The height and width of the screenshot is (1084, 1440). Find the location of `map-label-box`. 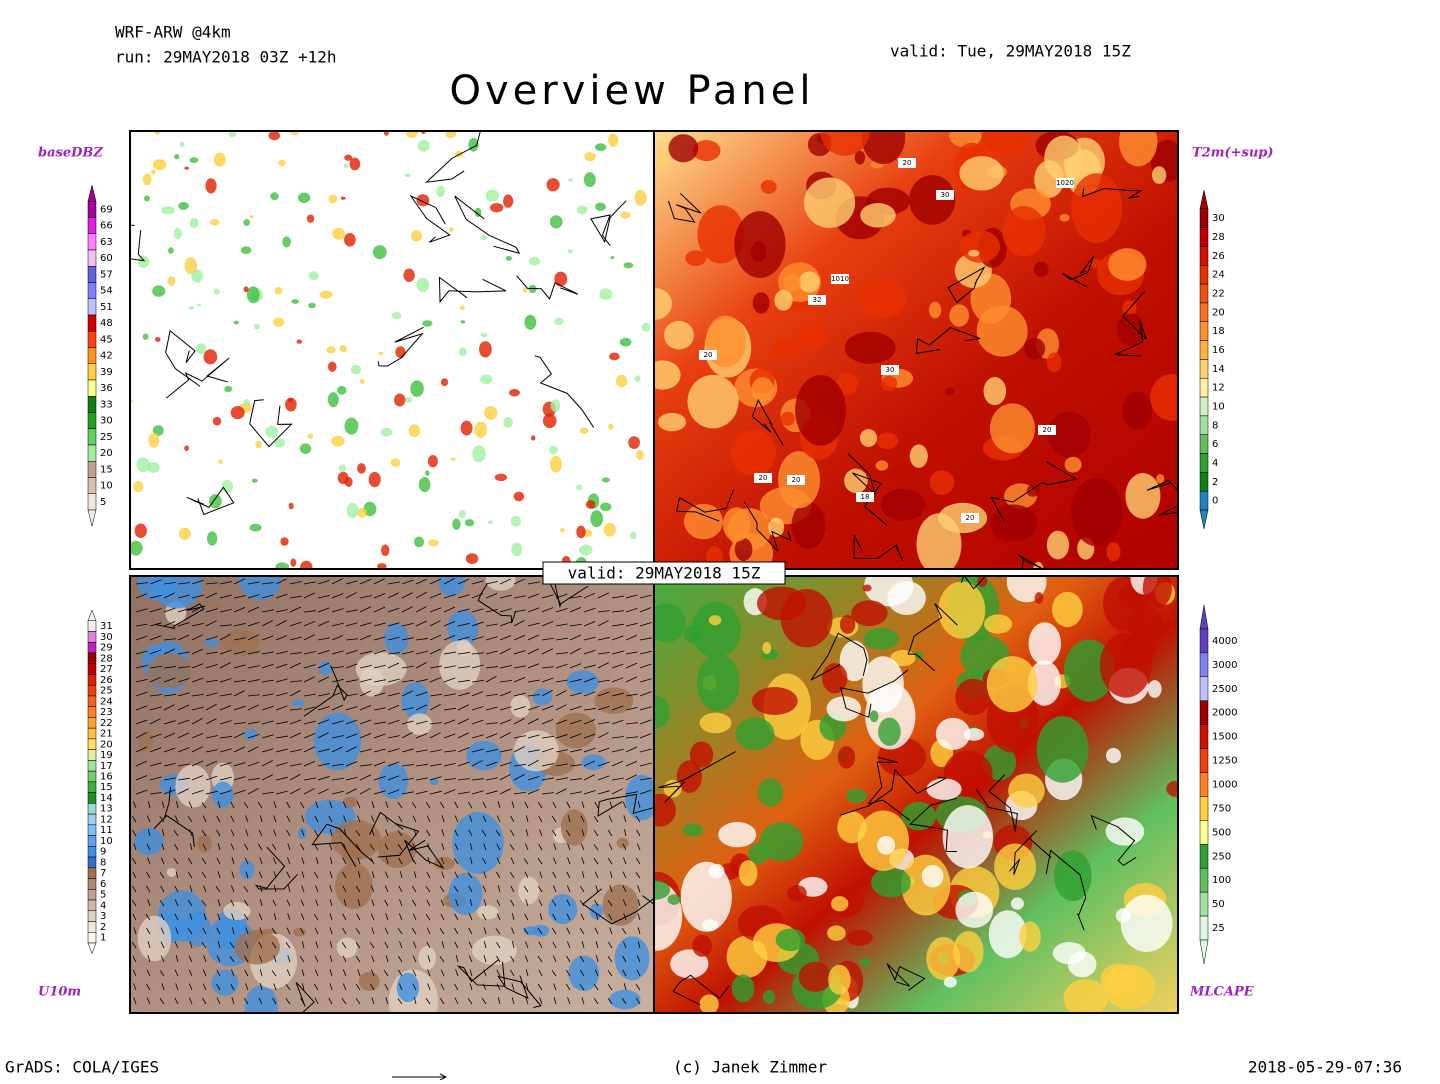

map-label-box is located at coordinates (817, 300).